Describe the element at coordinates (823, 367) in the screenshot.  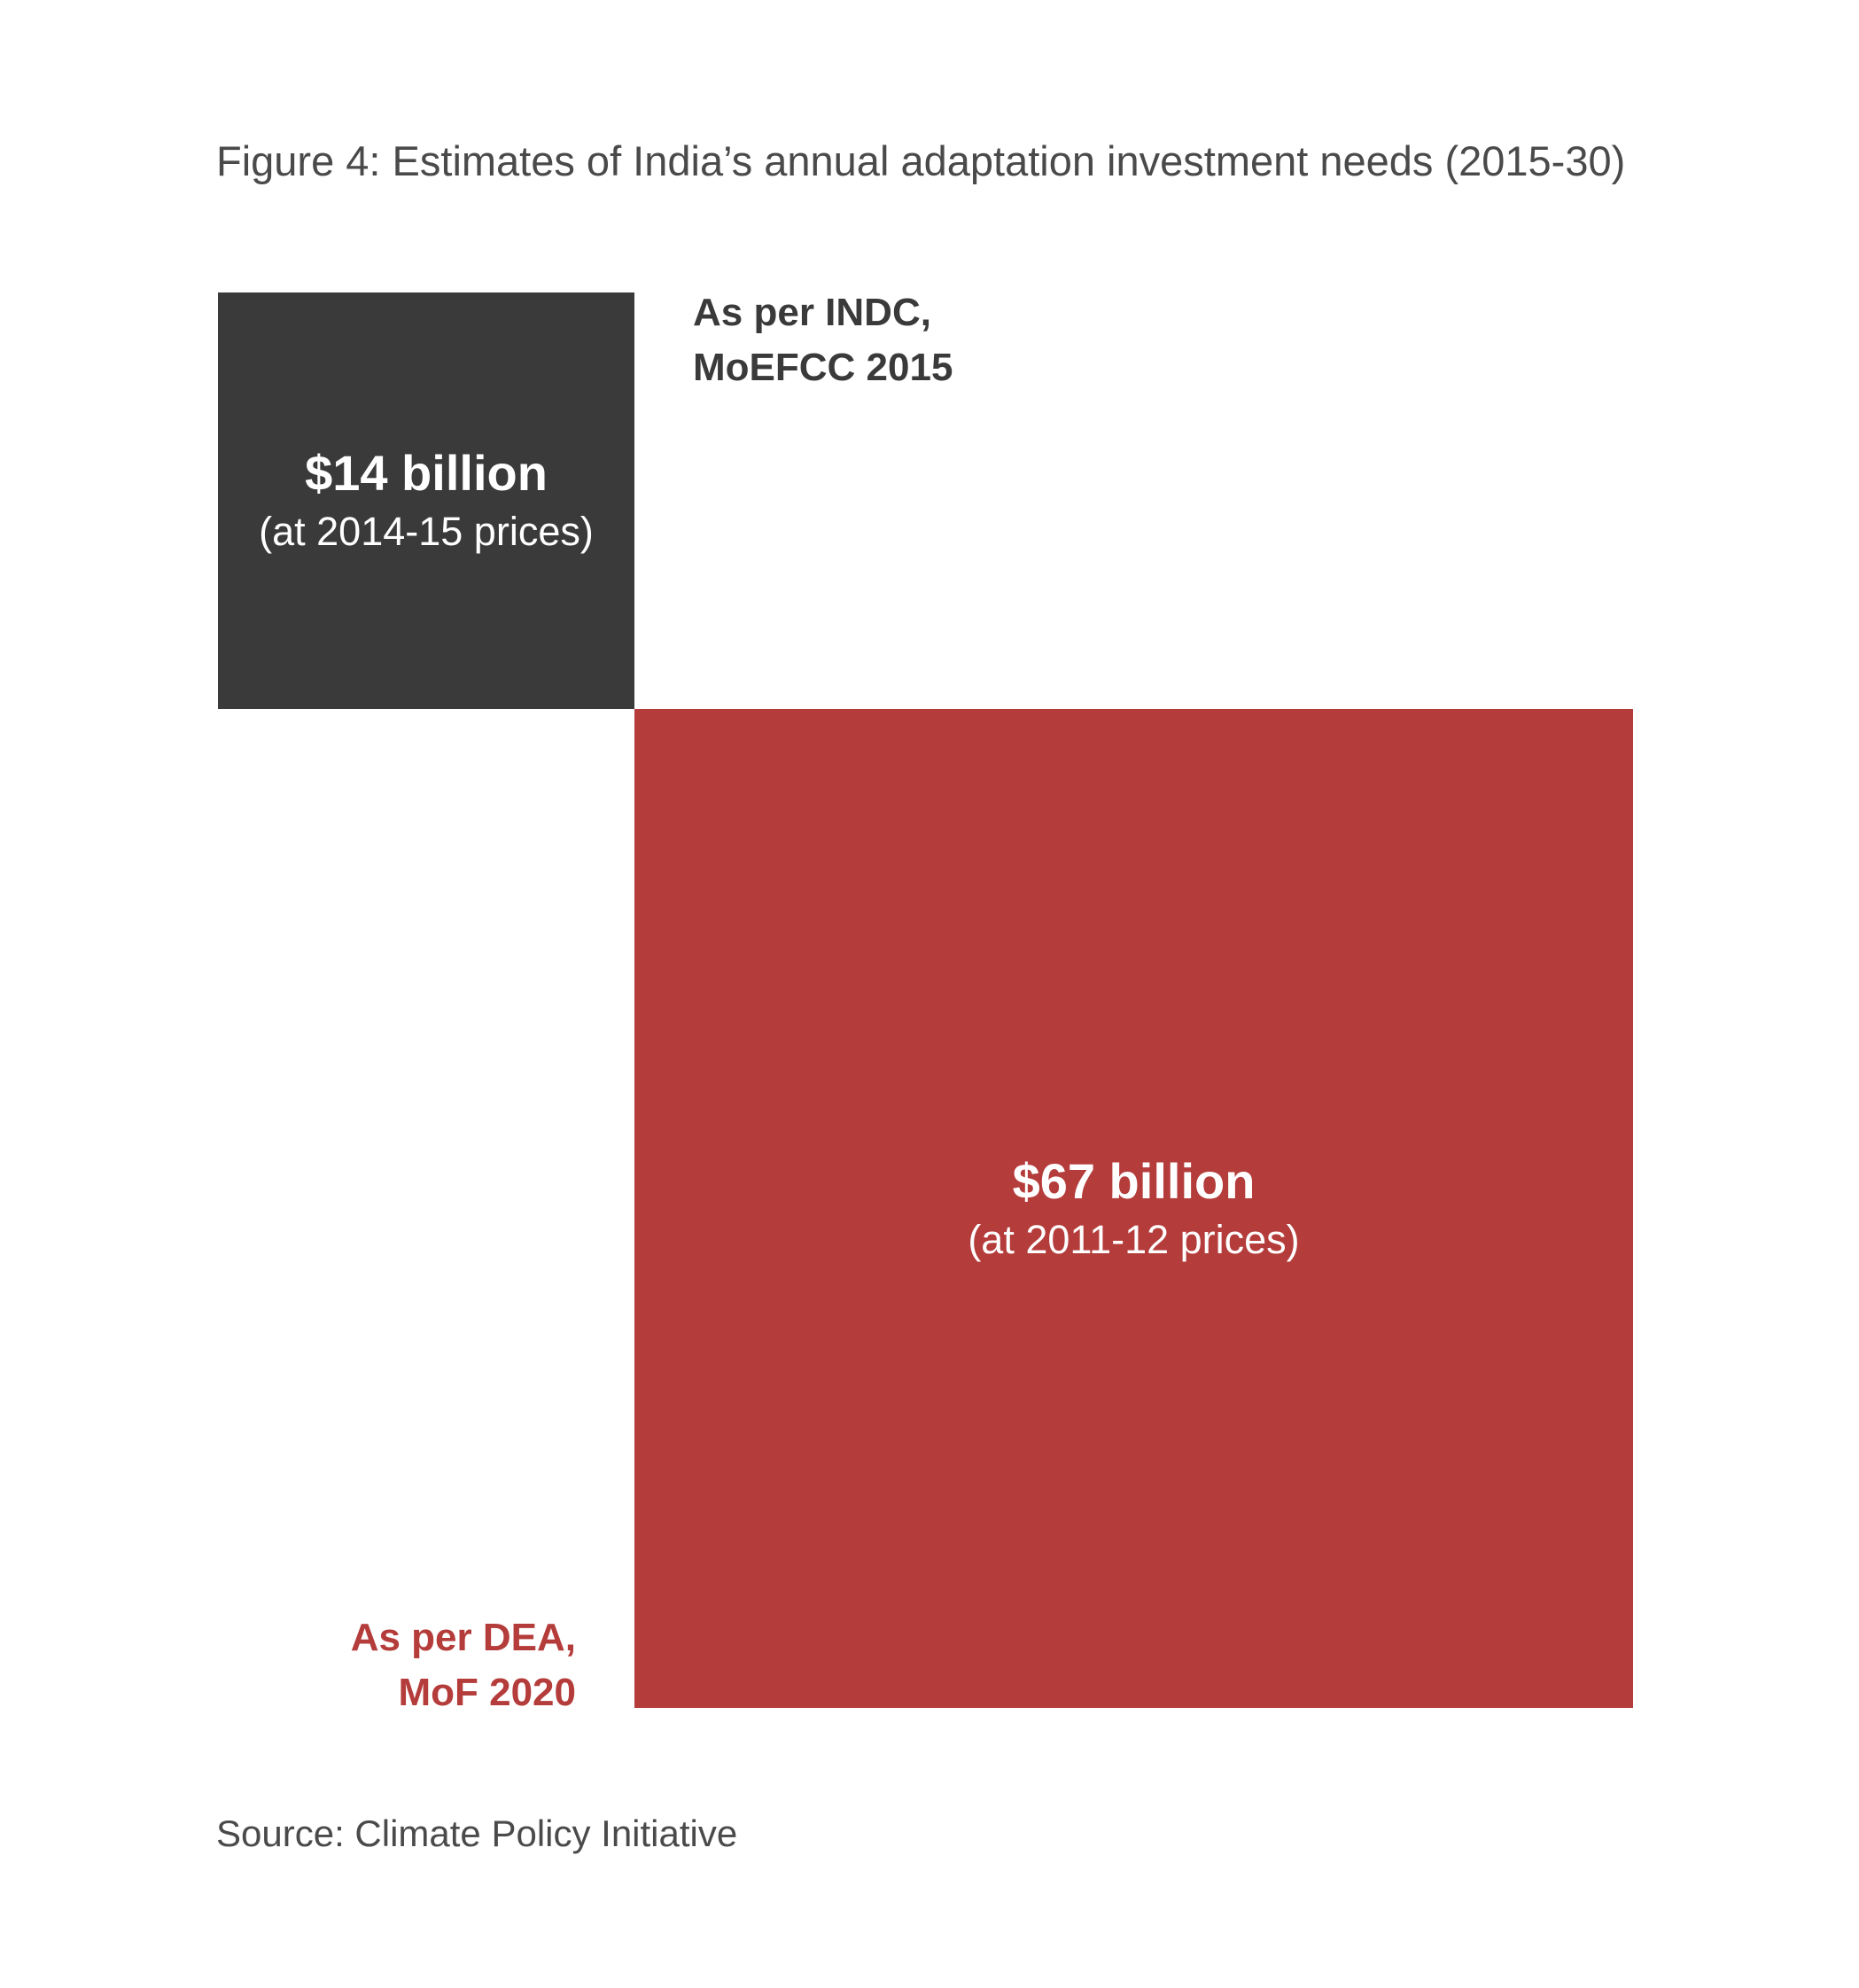
I see `indc-source-line-2: MoEFCC 2015` at that location.